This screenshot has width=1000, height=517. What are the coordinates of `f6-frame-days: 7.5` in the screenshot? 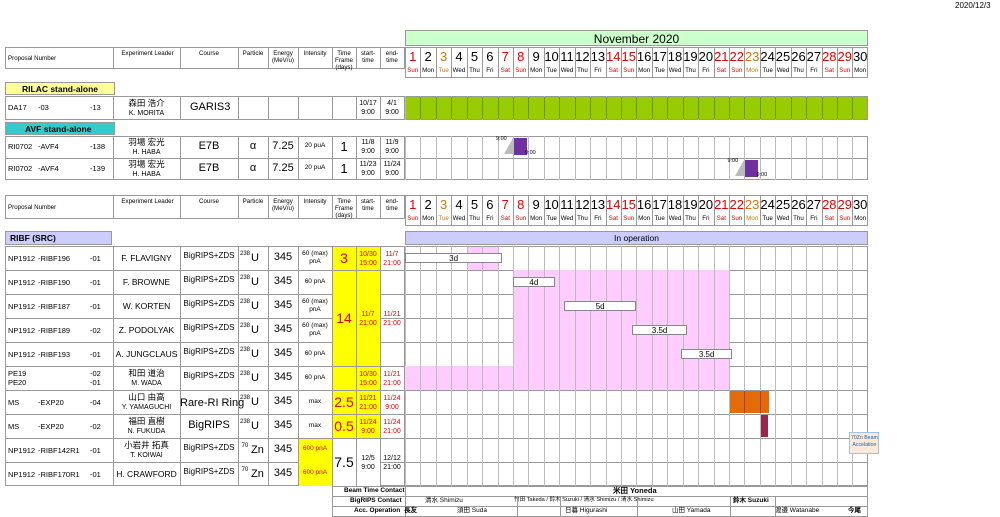 It's located at (344, 462).